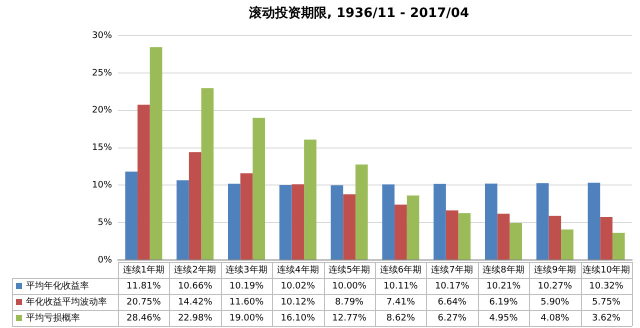 The height and width of the screenshot is (328, 640). What do you see at coordinates (102, 35) in the screenshot?
I see `y-tick-label: 30%` at bounding box center [102, 35].